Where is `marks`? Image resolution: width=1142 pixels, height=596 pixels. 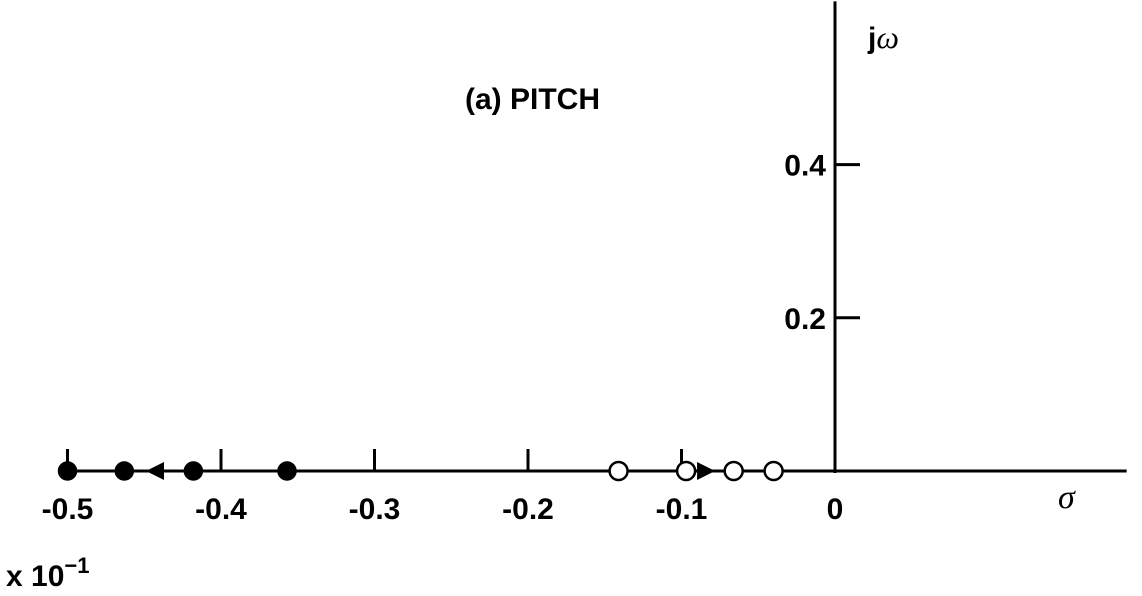
marks is located at coordinates (420, 471).